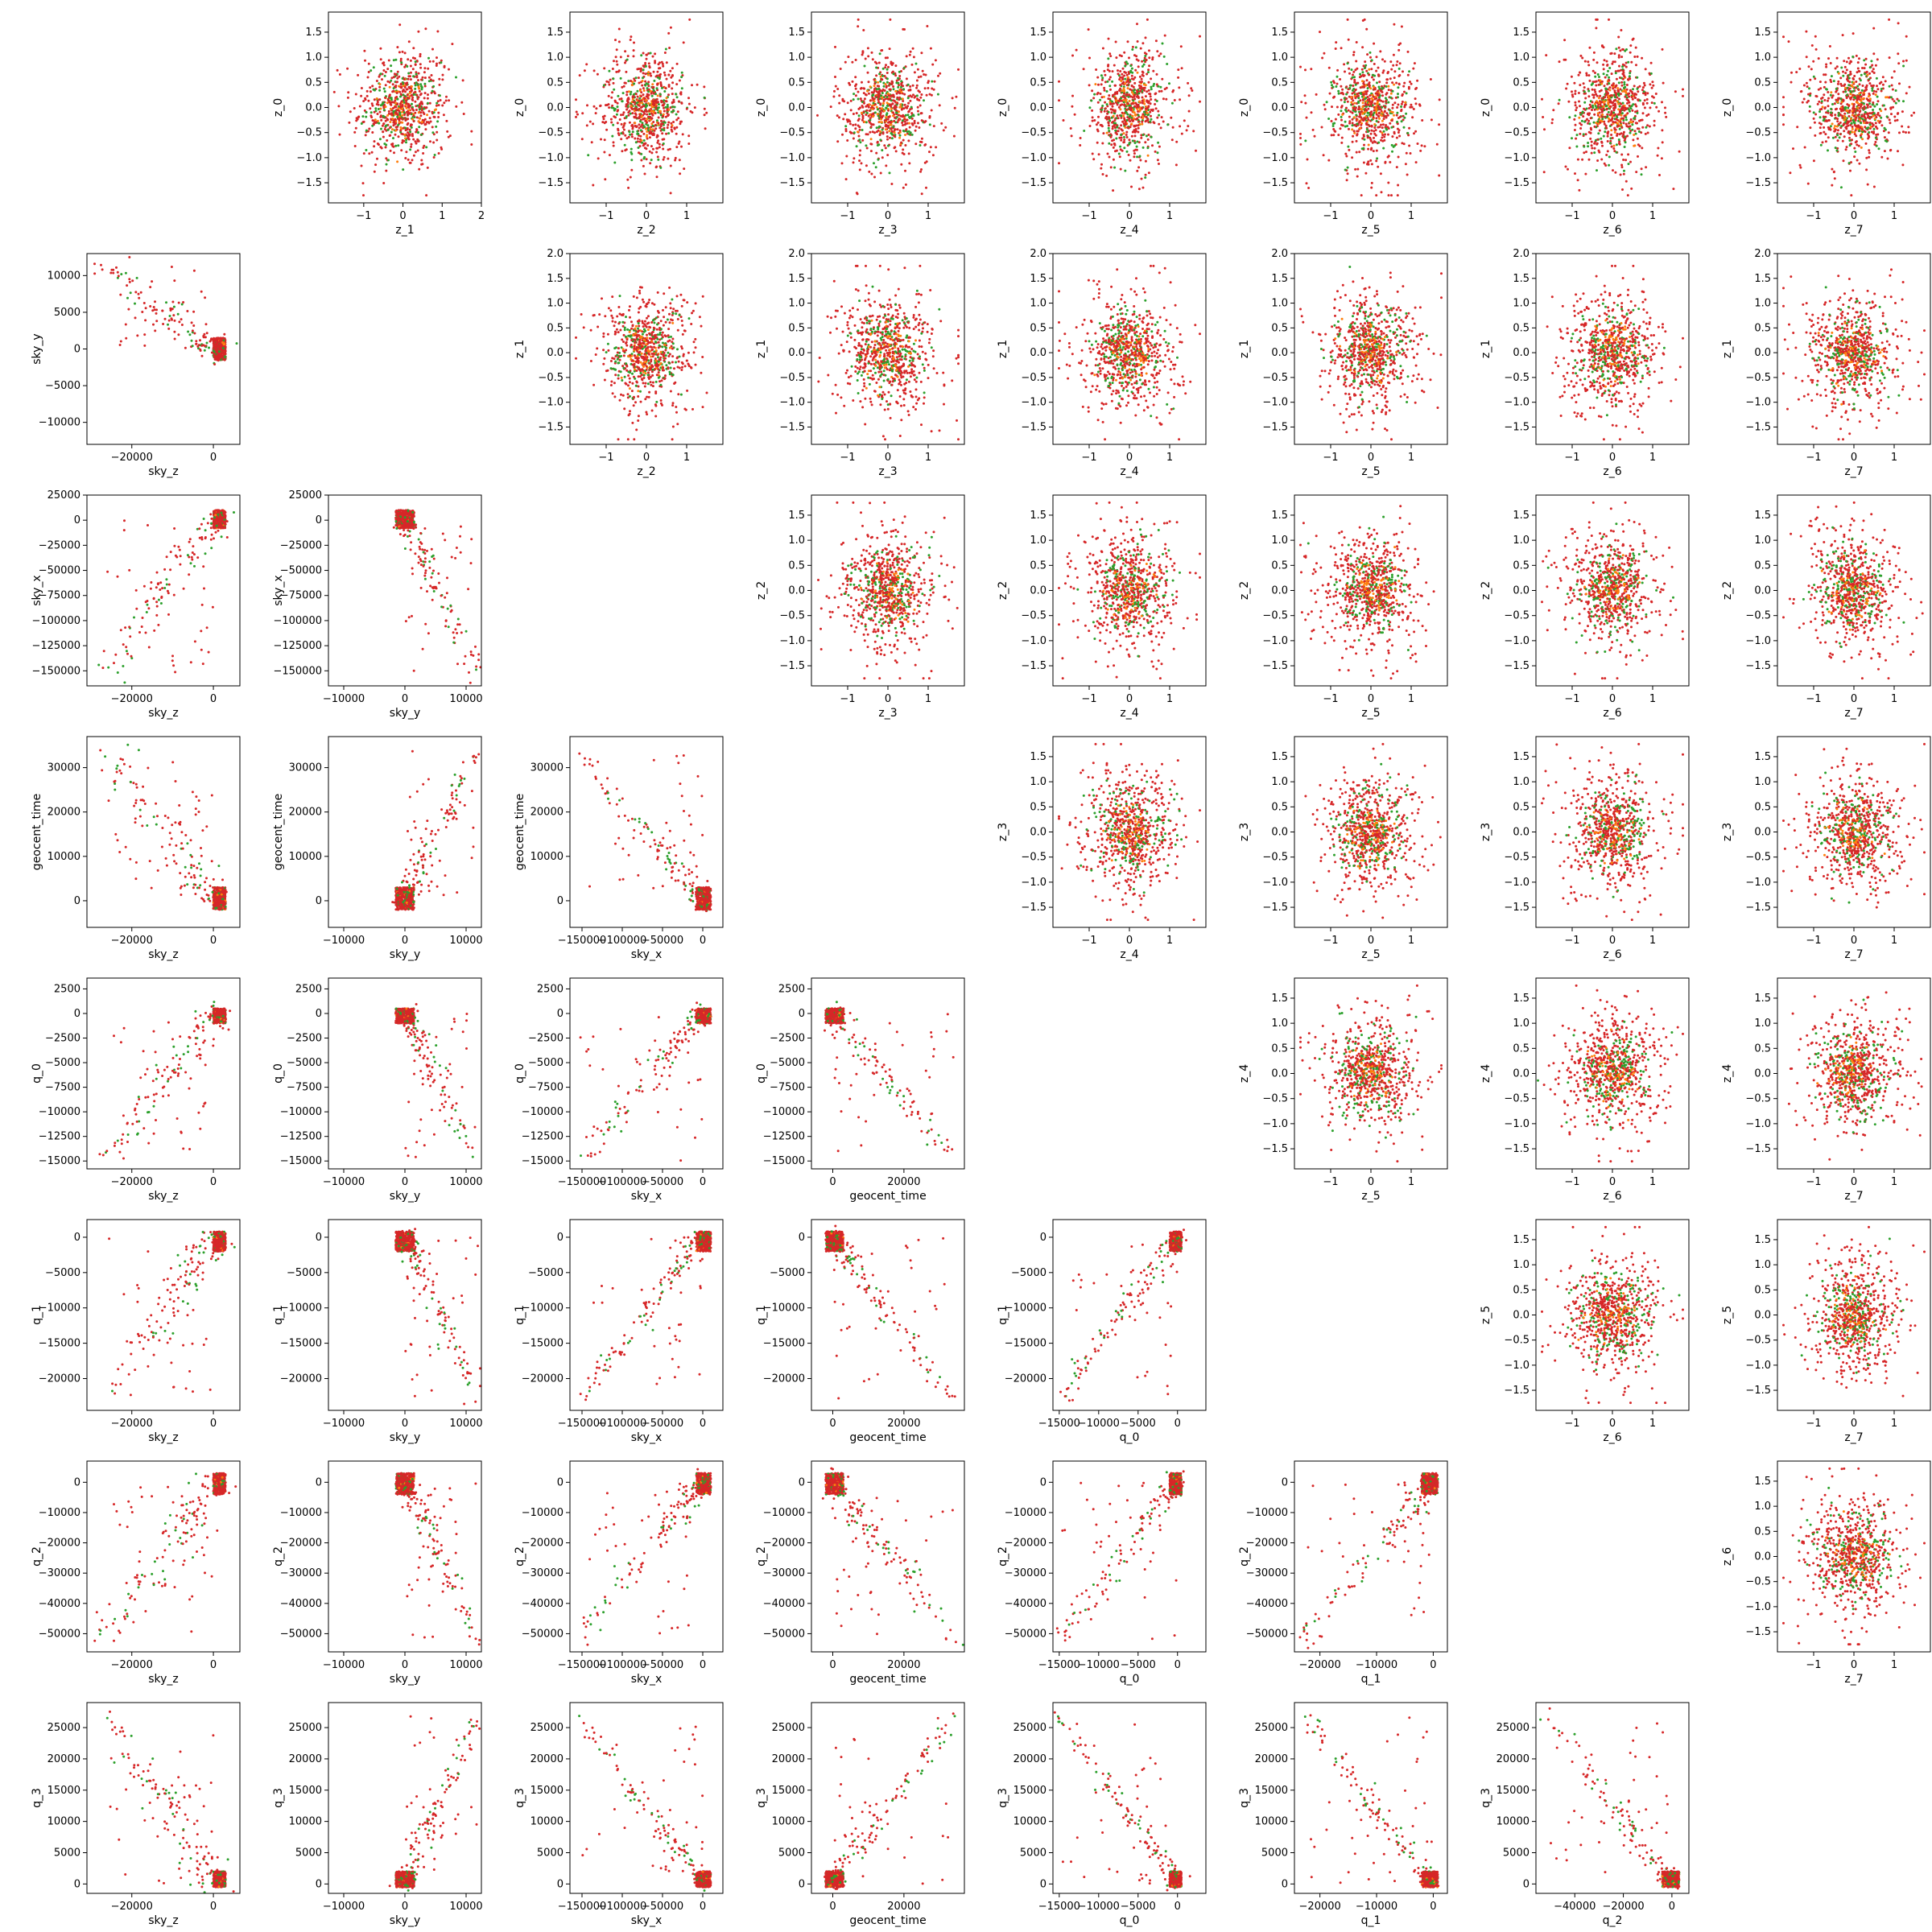  What do you see at coordinates (551, 158) in the screenshot?
I see `y-tick-label: −1.0` at bounding box center [551, 158].